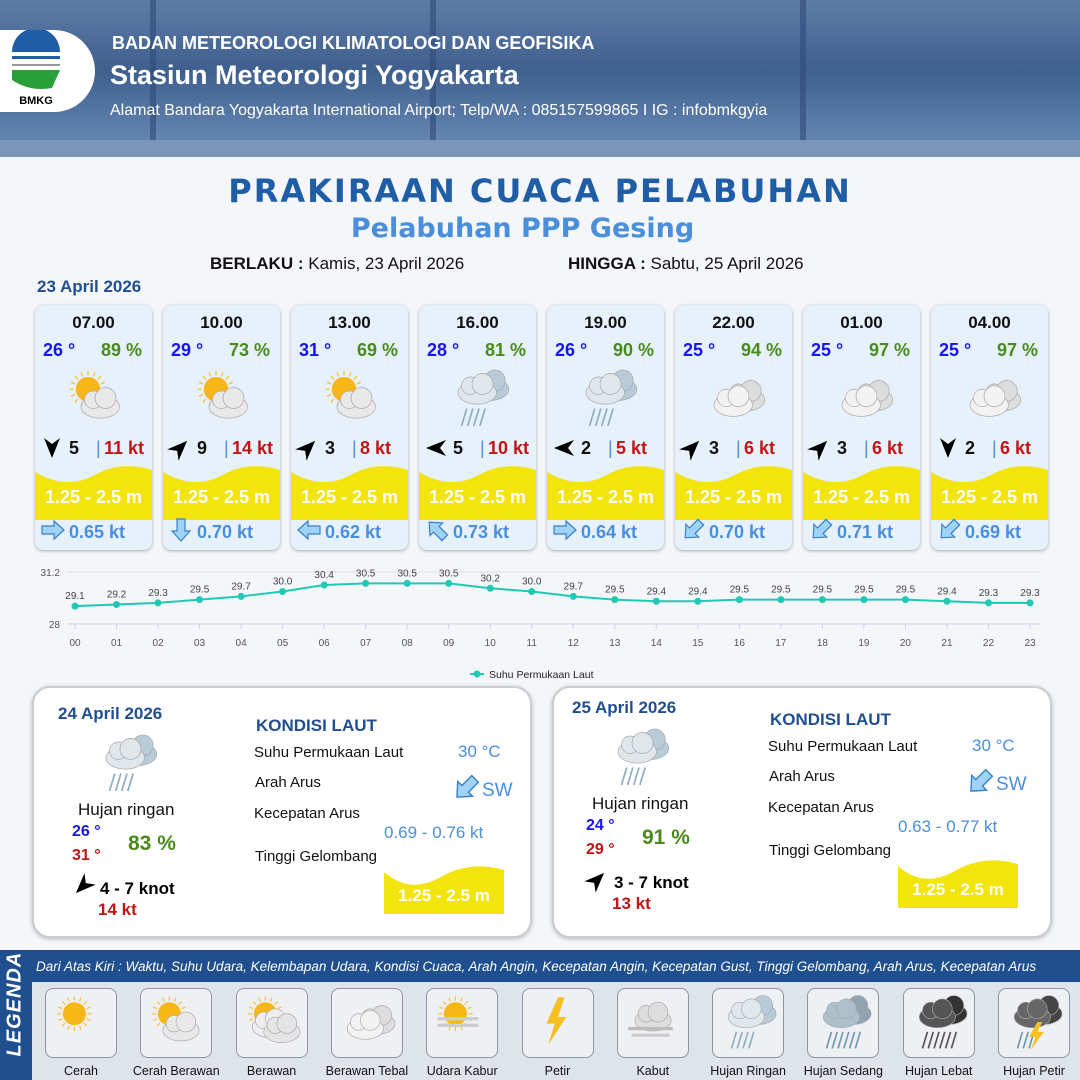 The width and height of the screenshot is (1080, 1080). What do you see at coordinates (609, 532) in the screenshot?
I see `current-speed: 0.64 kt` at bounding box center [609, 532].